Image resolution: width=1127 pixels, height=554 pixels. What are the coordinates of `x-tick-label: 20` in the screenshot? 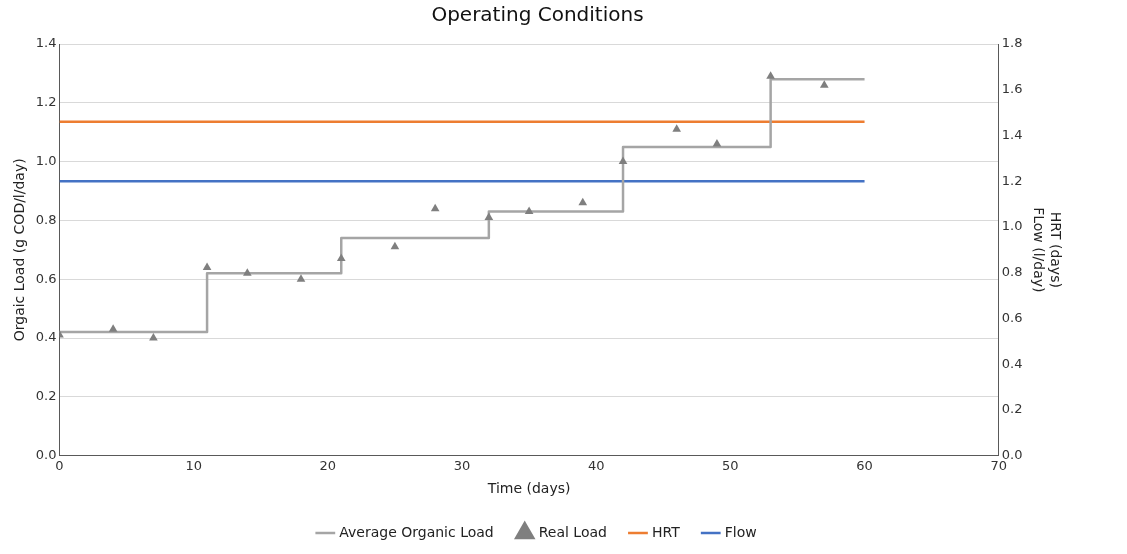 It's located at (328, 465).